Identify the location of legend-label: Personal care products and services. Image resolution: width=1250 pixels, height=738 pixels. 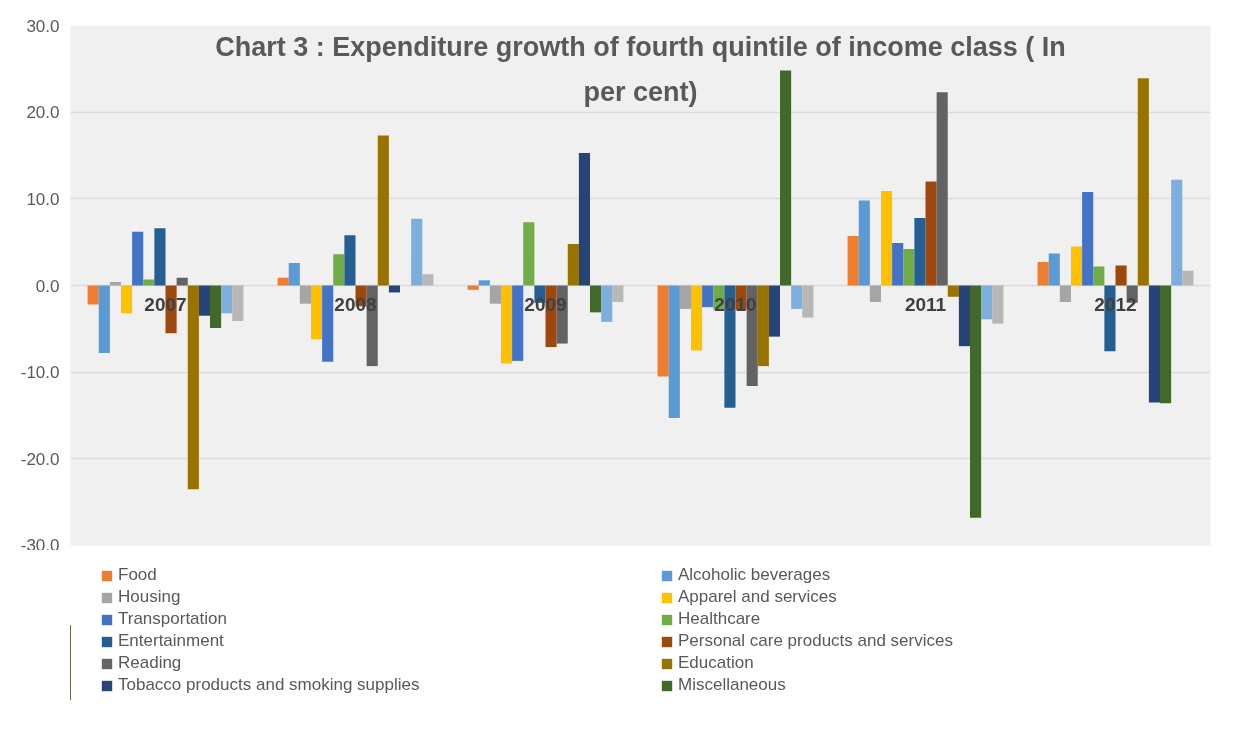
(815, 641).